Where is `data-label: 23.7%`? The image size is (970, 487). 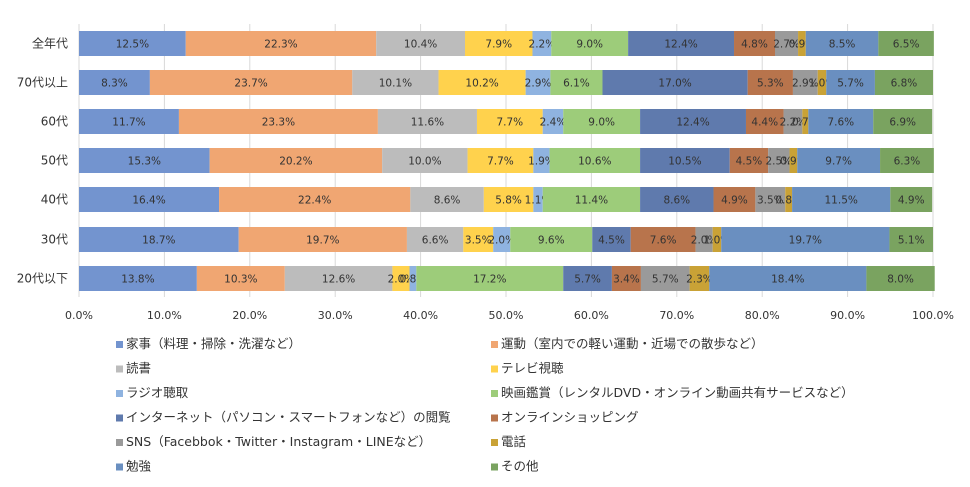 data-label: 23.7% is located at coordinates (250, 84).